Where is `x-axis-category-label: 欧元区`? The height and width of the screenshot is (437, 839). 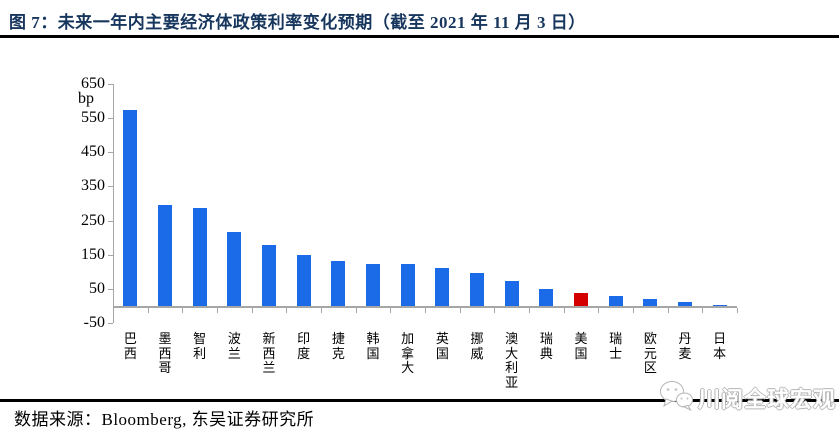 x-axis-category-label: 欧元区 is located at coordinates (650, 353).